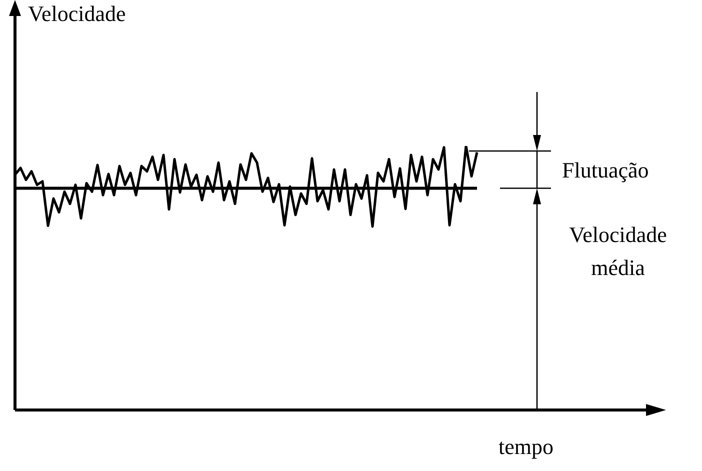 Image resolution: width=702 pixels, height=471 pixels. I want to click on text: Velocidade, so click(77, 13).